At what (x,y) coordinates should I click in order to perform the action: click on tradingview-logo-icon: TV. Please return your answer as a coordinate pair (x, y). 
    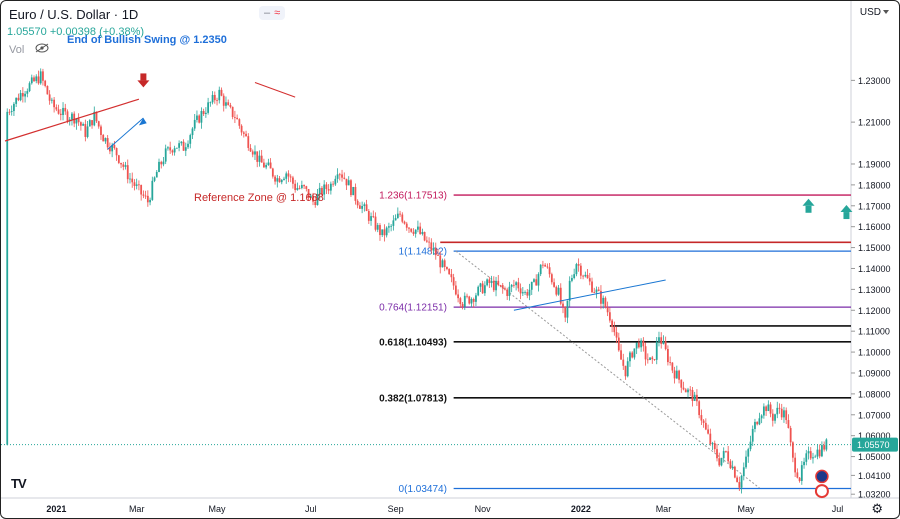
    Looking at the image, I should click on (19, 483).